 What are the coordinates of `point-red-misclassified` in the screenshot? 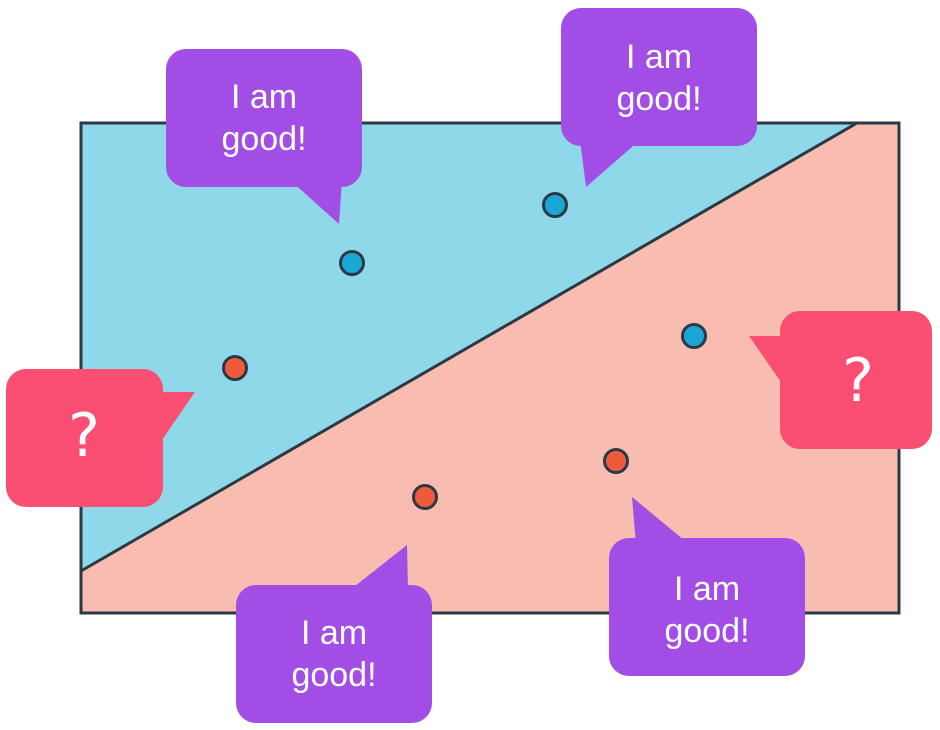 It's located at (235, 368).